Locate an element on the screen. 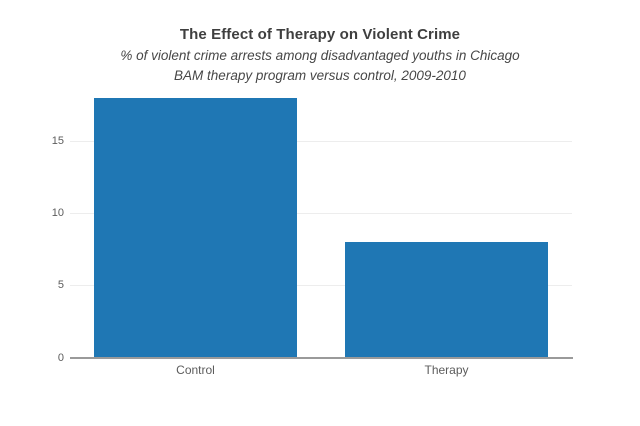 The image size is (640, 426). x-tick-label-therapy: Therapy is located at coordinates (446, 369).